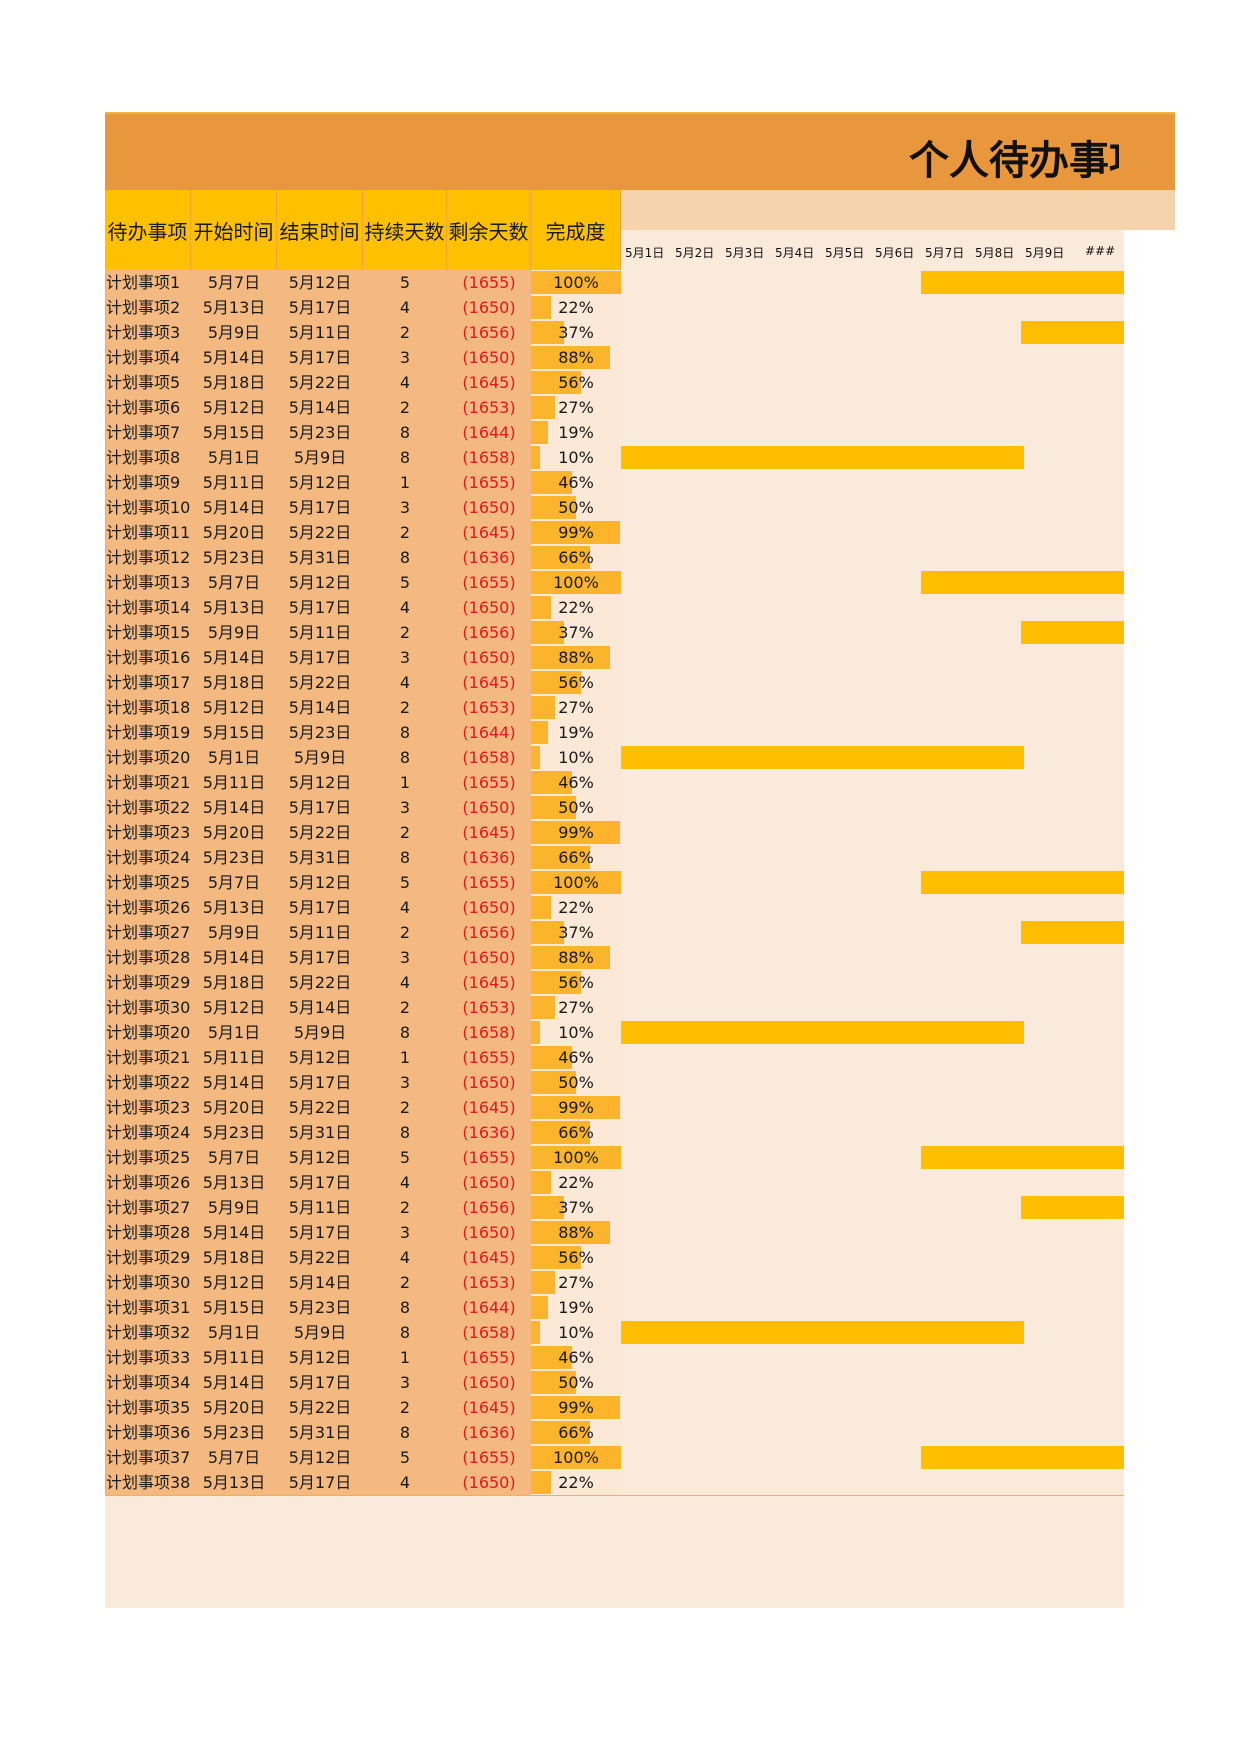  Describe the element at coordinates (320, 557) in the screenshot. I see `end-date-cell: 5月31日` at that location.